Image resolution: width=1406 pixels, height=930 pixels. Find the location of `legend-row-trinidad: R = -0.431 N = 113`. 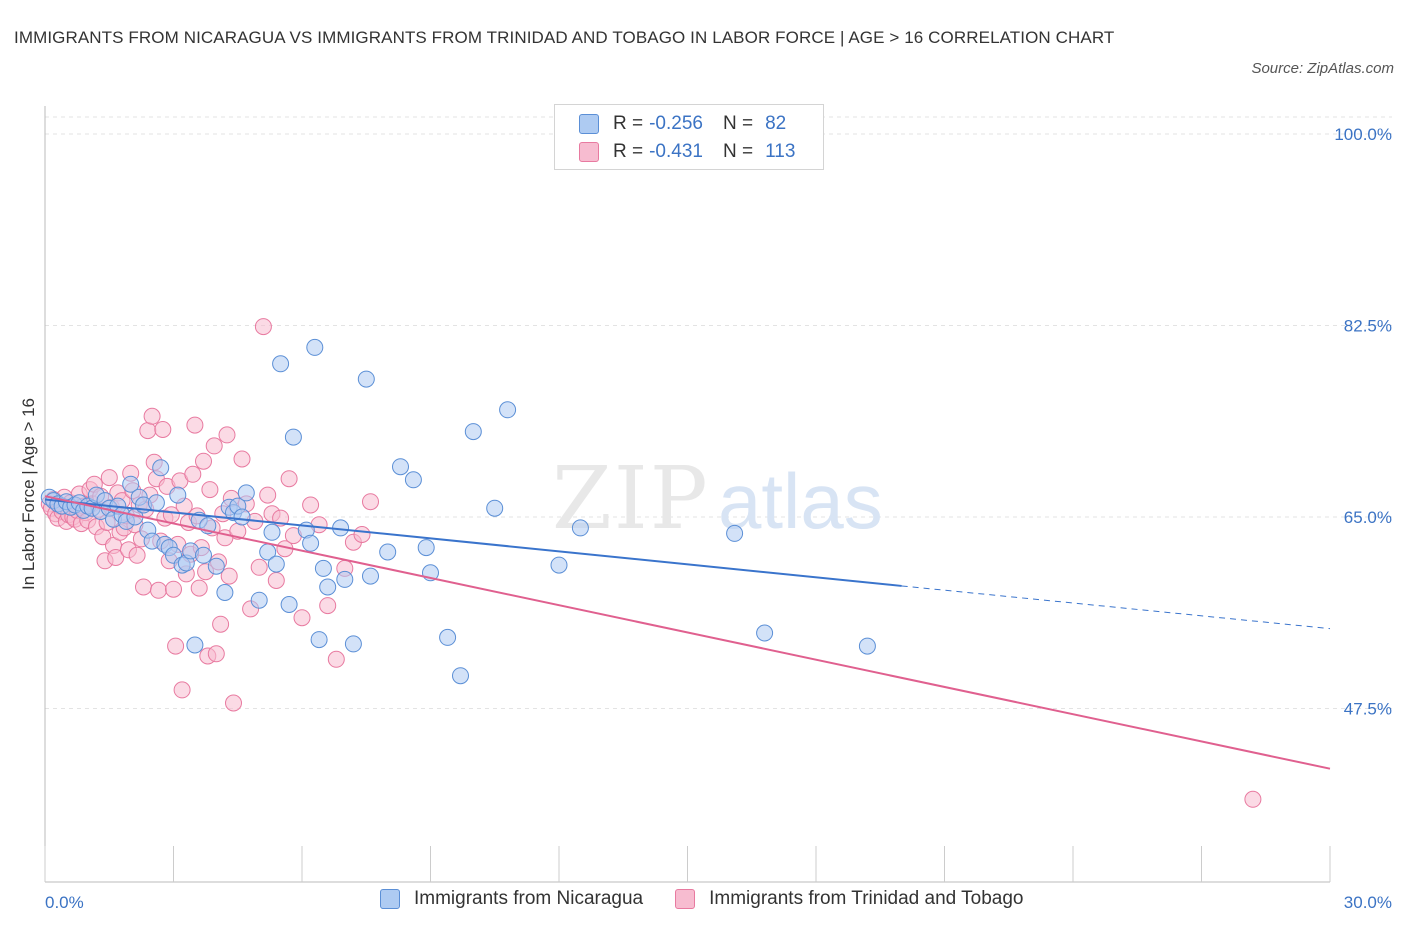

legend-row-trinidad: R = -0.431 N = 113 is located at coordinates (687, 152).